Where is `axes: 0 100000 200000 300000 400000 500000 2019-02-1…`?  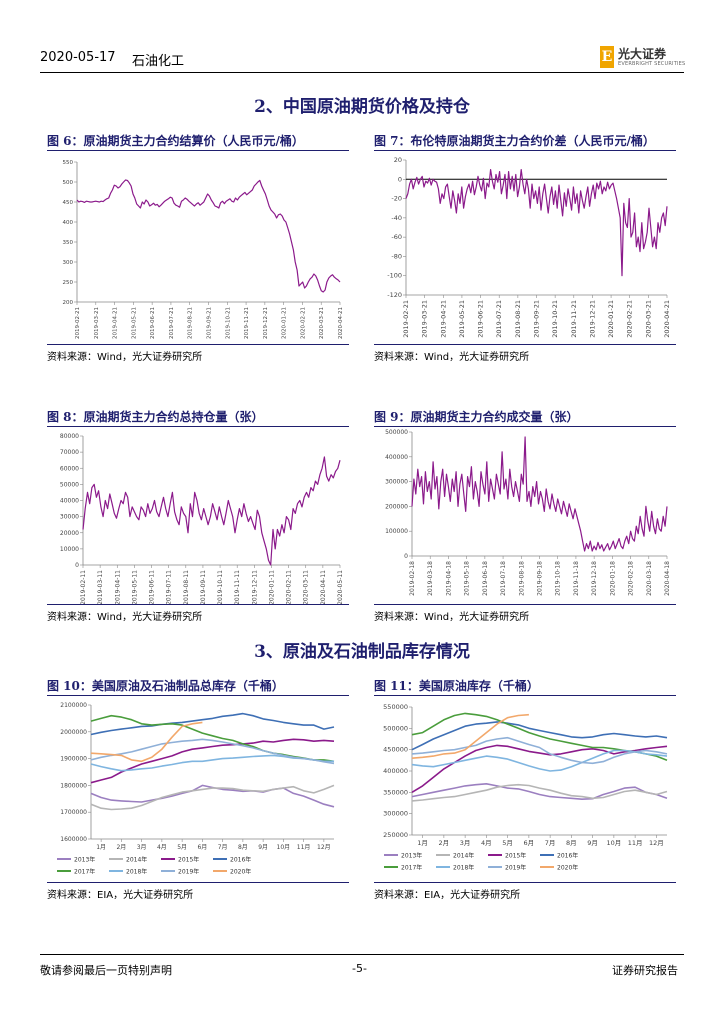
axes: 0 100000 200000 300000 400000 500000 2019-02-1… is located at coordinates (528, 512).